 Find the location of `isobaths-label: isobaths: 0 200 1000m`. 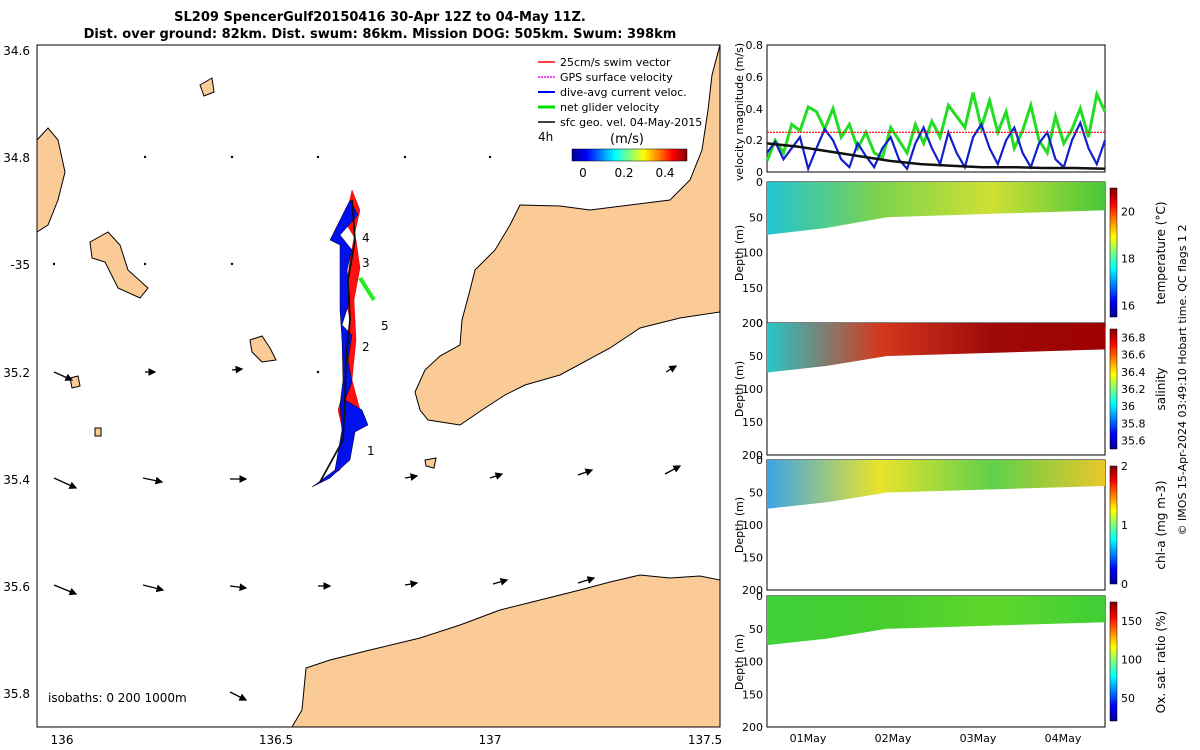

isobaths-label: isobaths: 0 200 1000m is located at coordinates (117, 698).